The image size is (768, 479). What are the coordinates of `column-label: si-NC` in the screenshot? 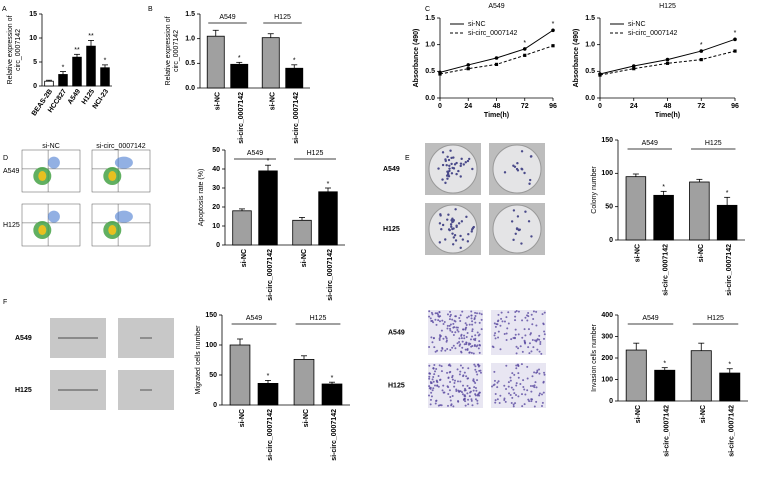 It's located at (51, 146).